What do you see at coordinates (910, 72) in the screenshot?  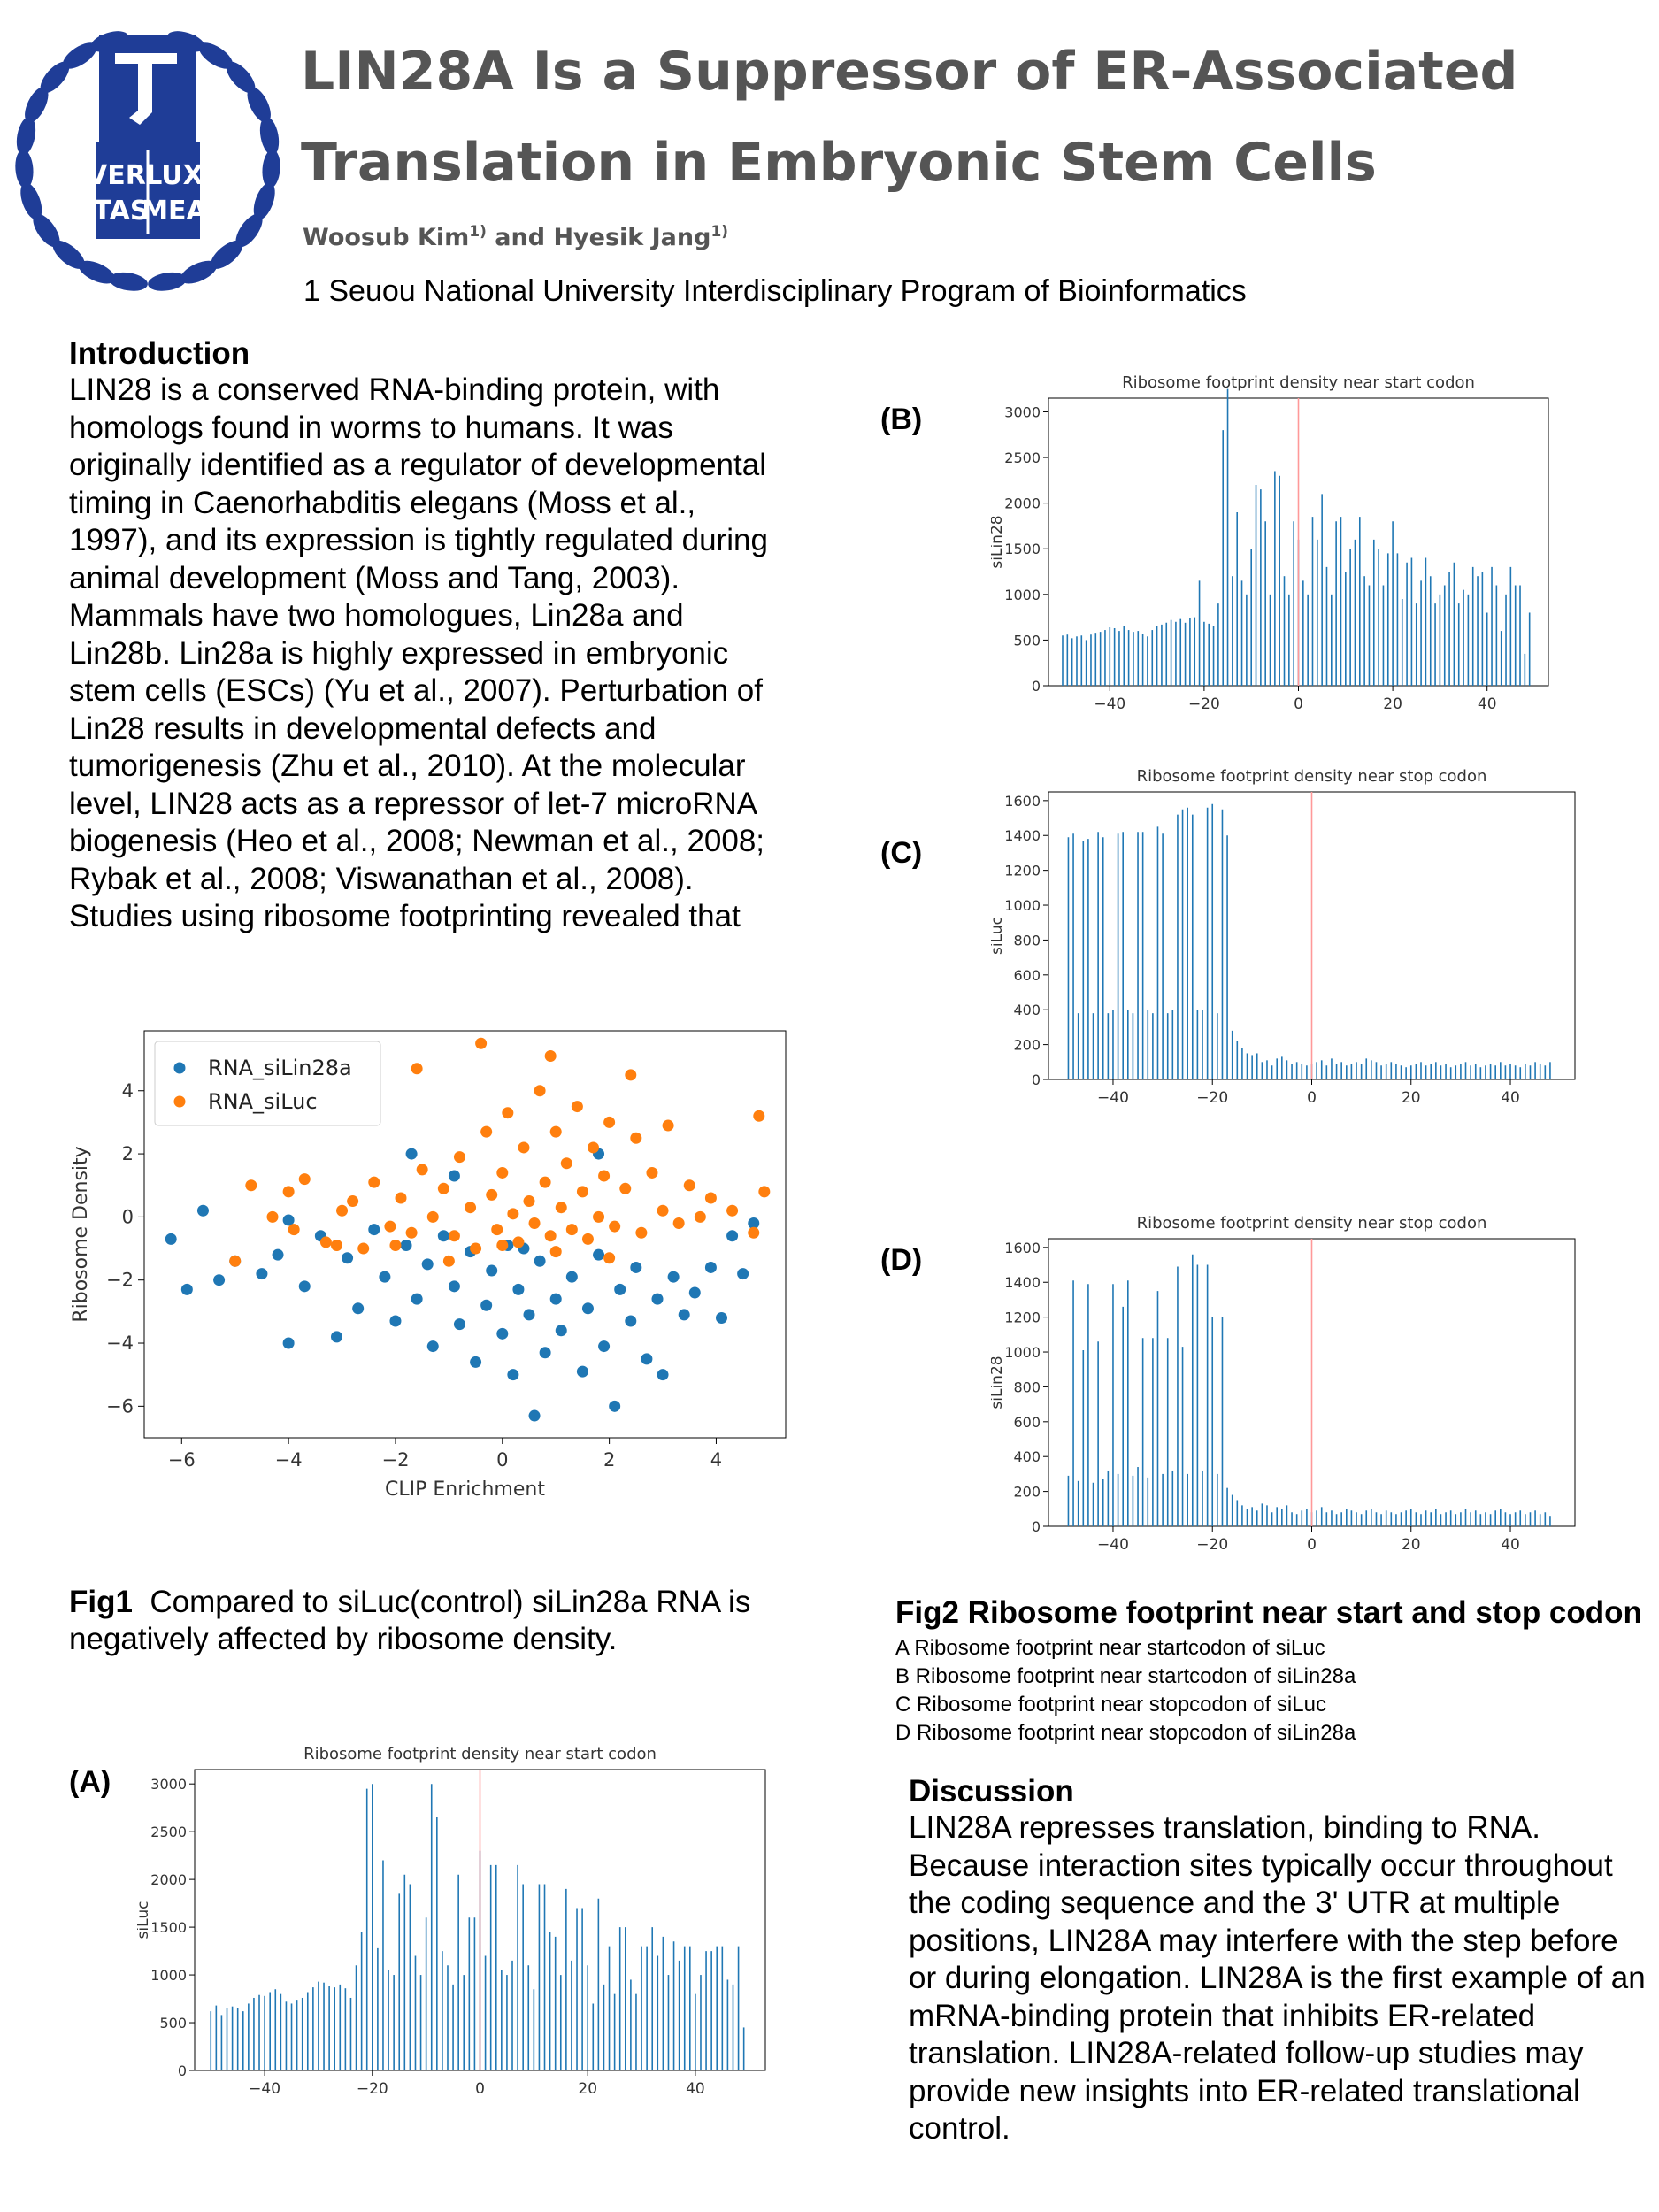 I see `title-line-1: LIN28A Is a Suppressor of ER-Associated` at bounding box center [910, 72].